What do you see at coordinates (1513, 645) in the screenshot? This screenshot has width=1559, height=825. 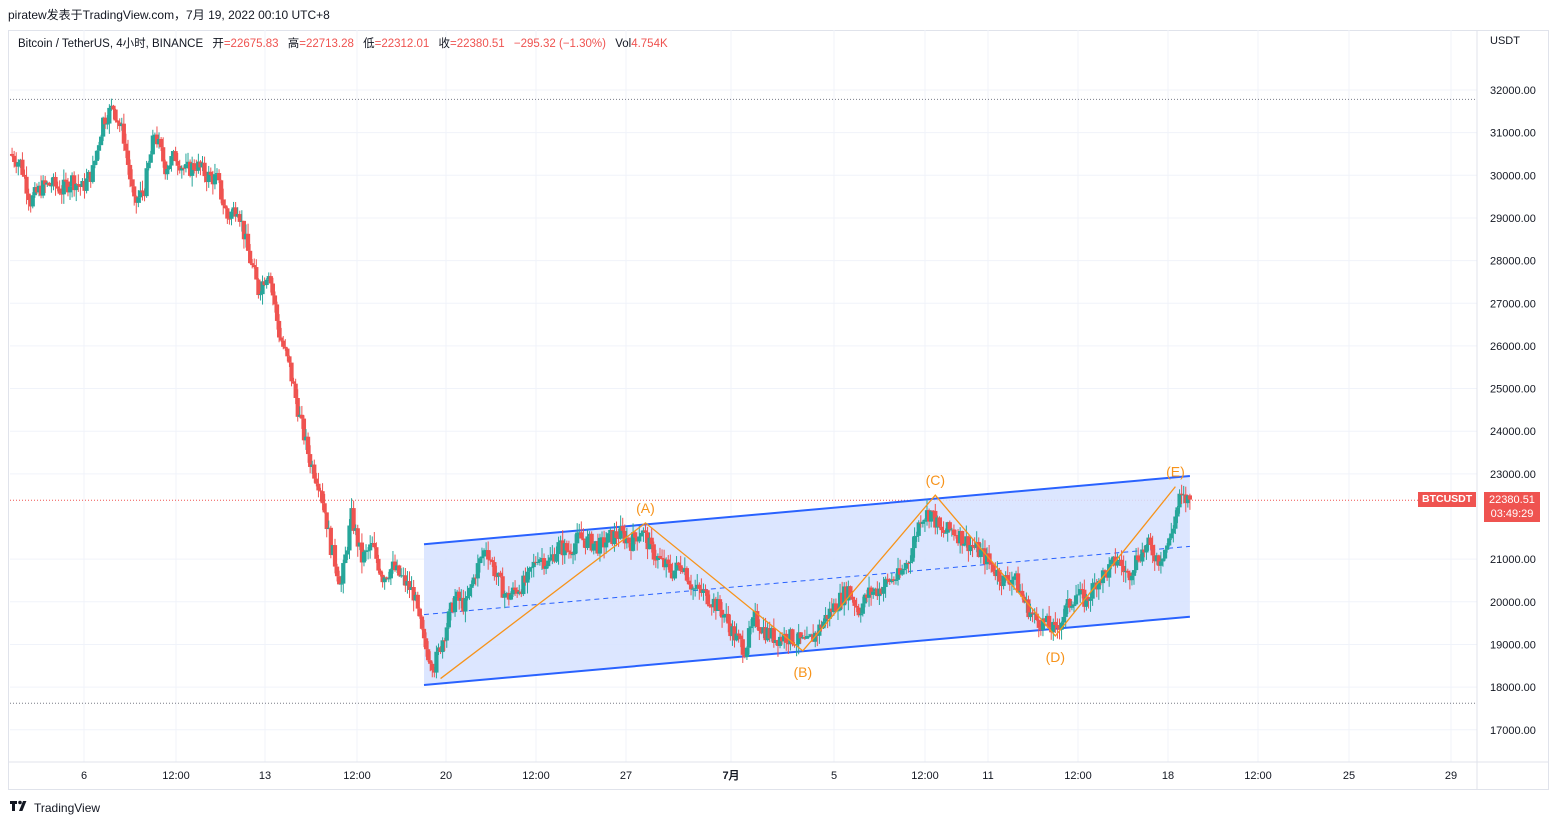 I see `price-tick-label: 19000.00` at bounding box center [1513, 645].